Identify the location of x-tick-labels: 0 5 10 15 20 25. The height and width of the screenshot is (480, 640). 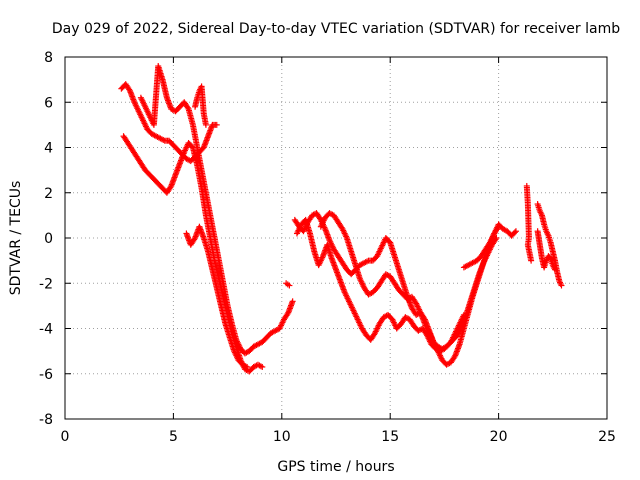
(338, 437).